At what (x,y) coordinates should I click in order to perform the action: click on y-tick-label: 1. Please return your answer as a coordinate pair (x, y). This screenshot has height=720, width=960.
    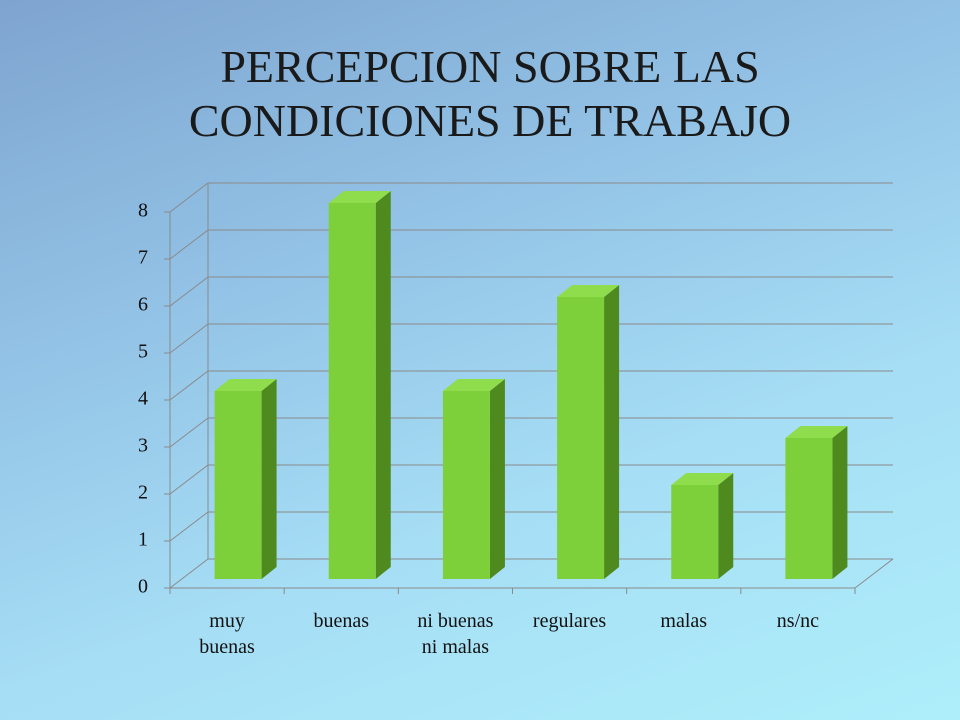
    Looking at the image, I should click on (143, 540).